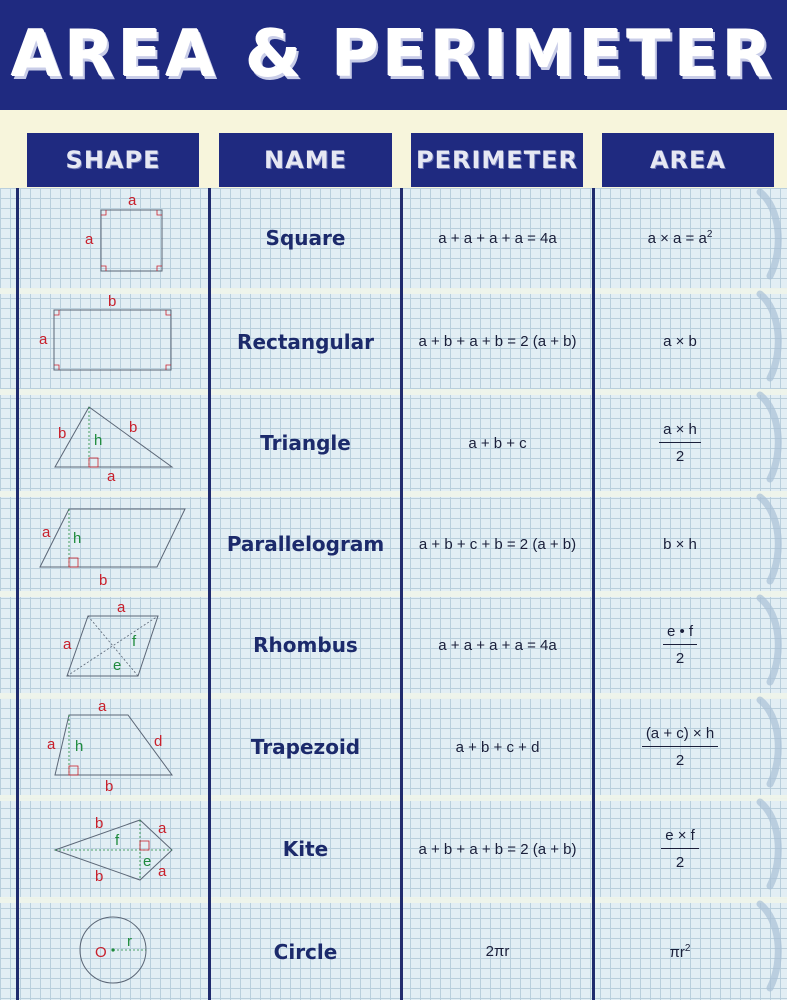 This screenshot has height=1000, width=787. I want to click on perimeter-cell: a + b + c + d, so click(497, 747).